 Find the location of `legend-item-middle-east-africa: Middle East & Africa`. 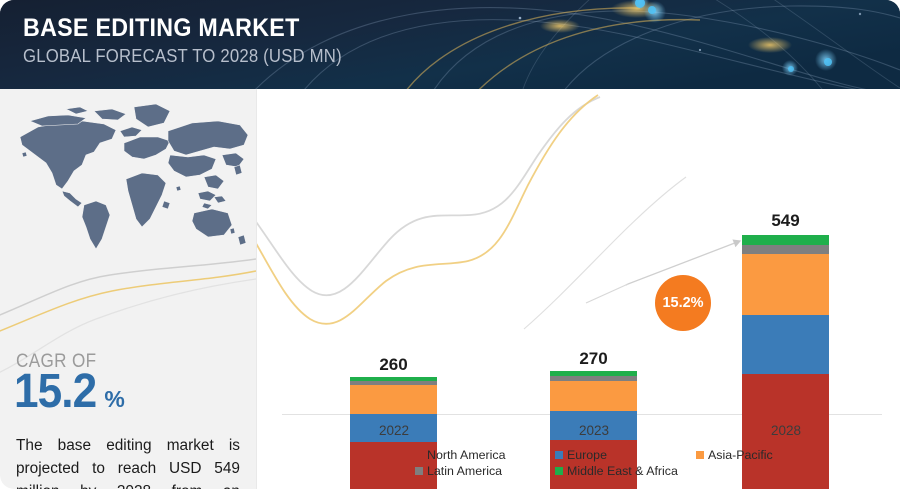

legend-item-middle-east-africa: Middle East & Africa is located at coordinates (616, 471).